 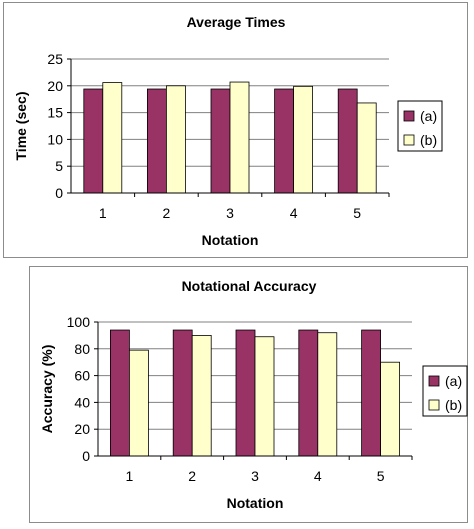 What do you see at coordinates (82, 349) in the screenshot?
I see `notational-accuracy-y-tick-label: 80` at bounding box center [82, 349].